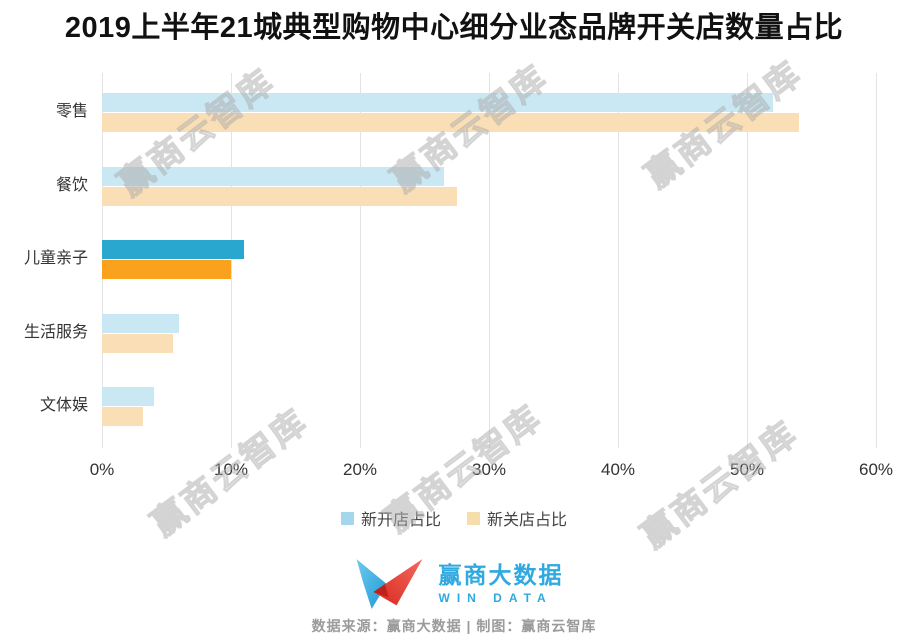 Image resolution: width=908 pixels, height=643 pixels. Describe the element at coordinates (55, 332) in the screenshot. I see `category-label: 生活服务` at that location.